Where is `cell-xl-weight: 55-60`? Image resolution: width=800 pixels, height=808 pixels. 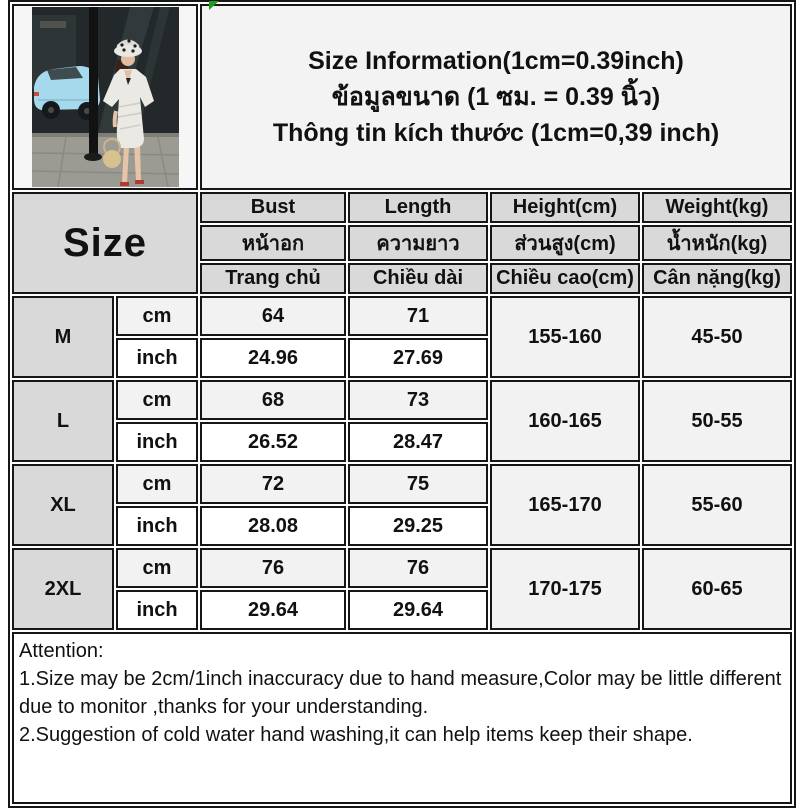
cell-xl-weight: 55-60 is located at coordinates (717, 505).